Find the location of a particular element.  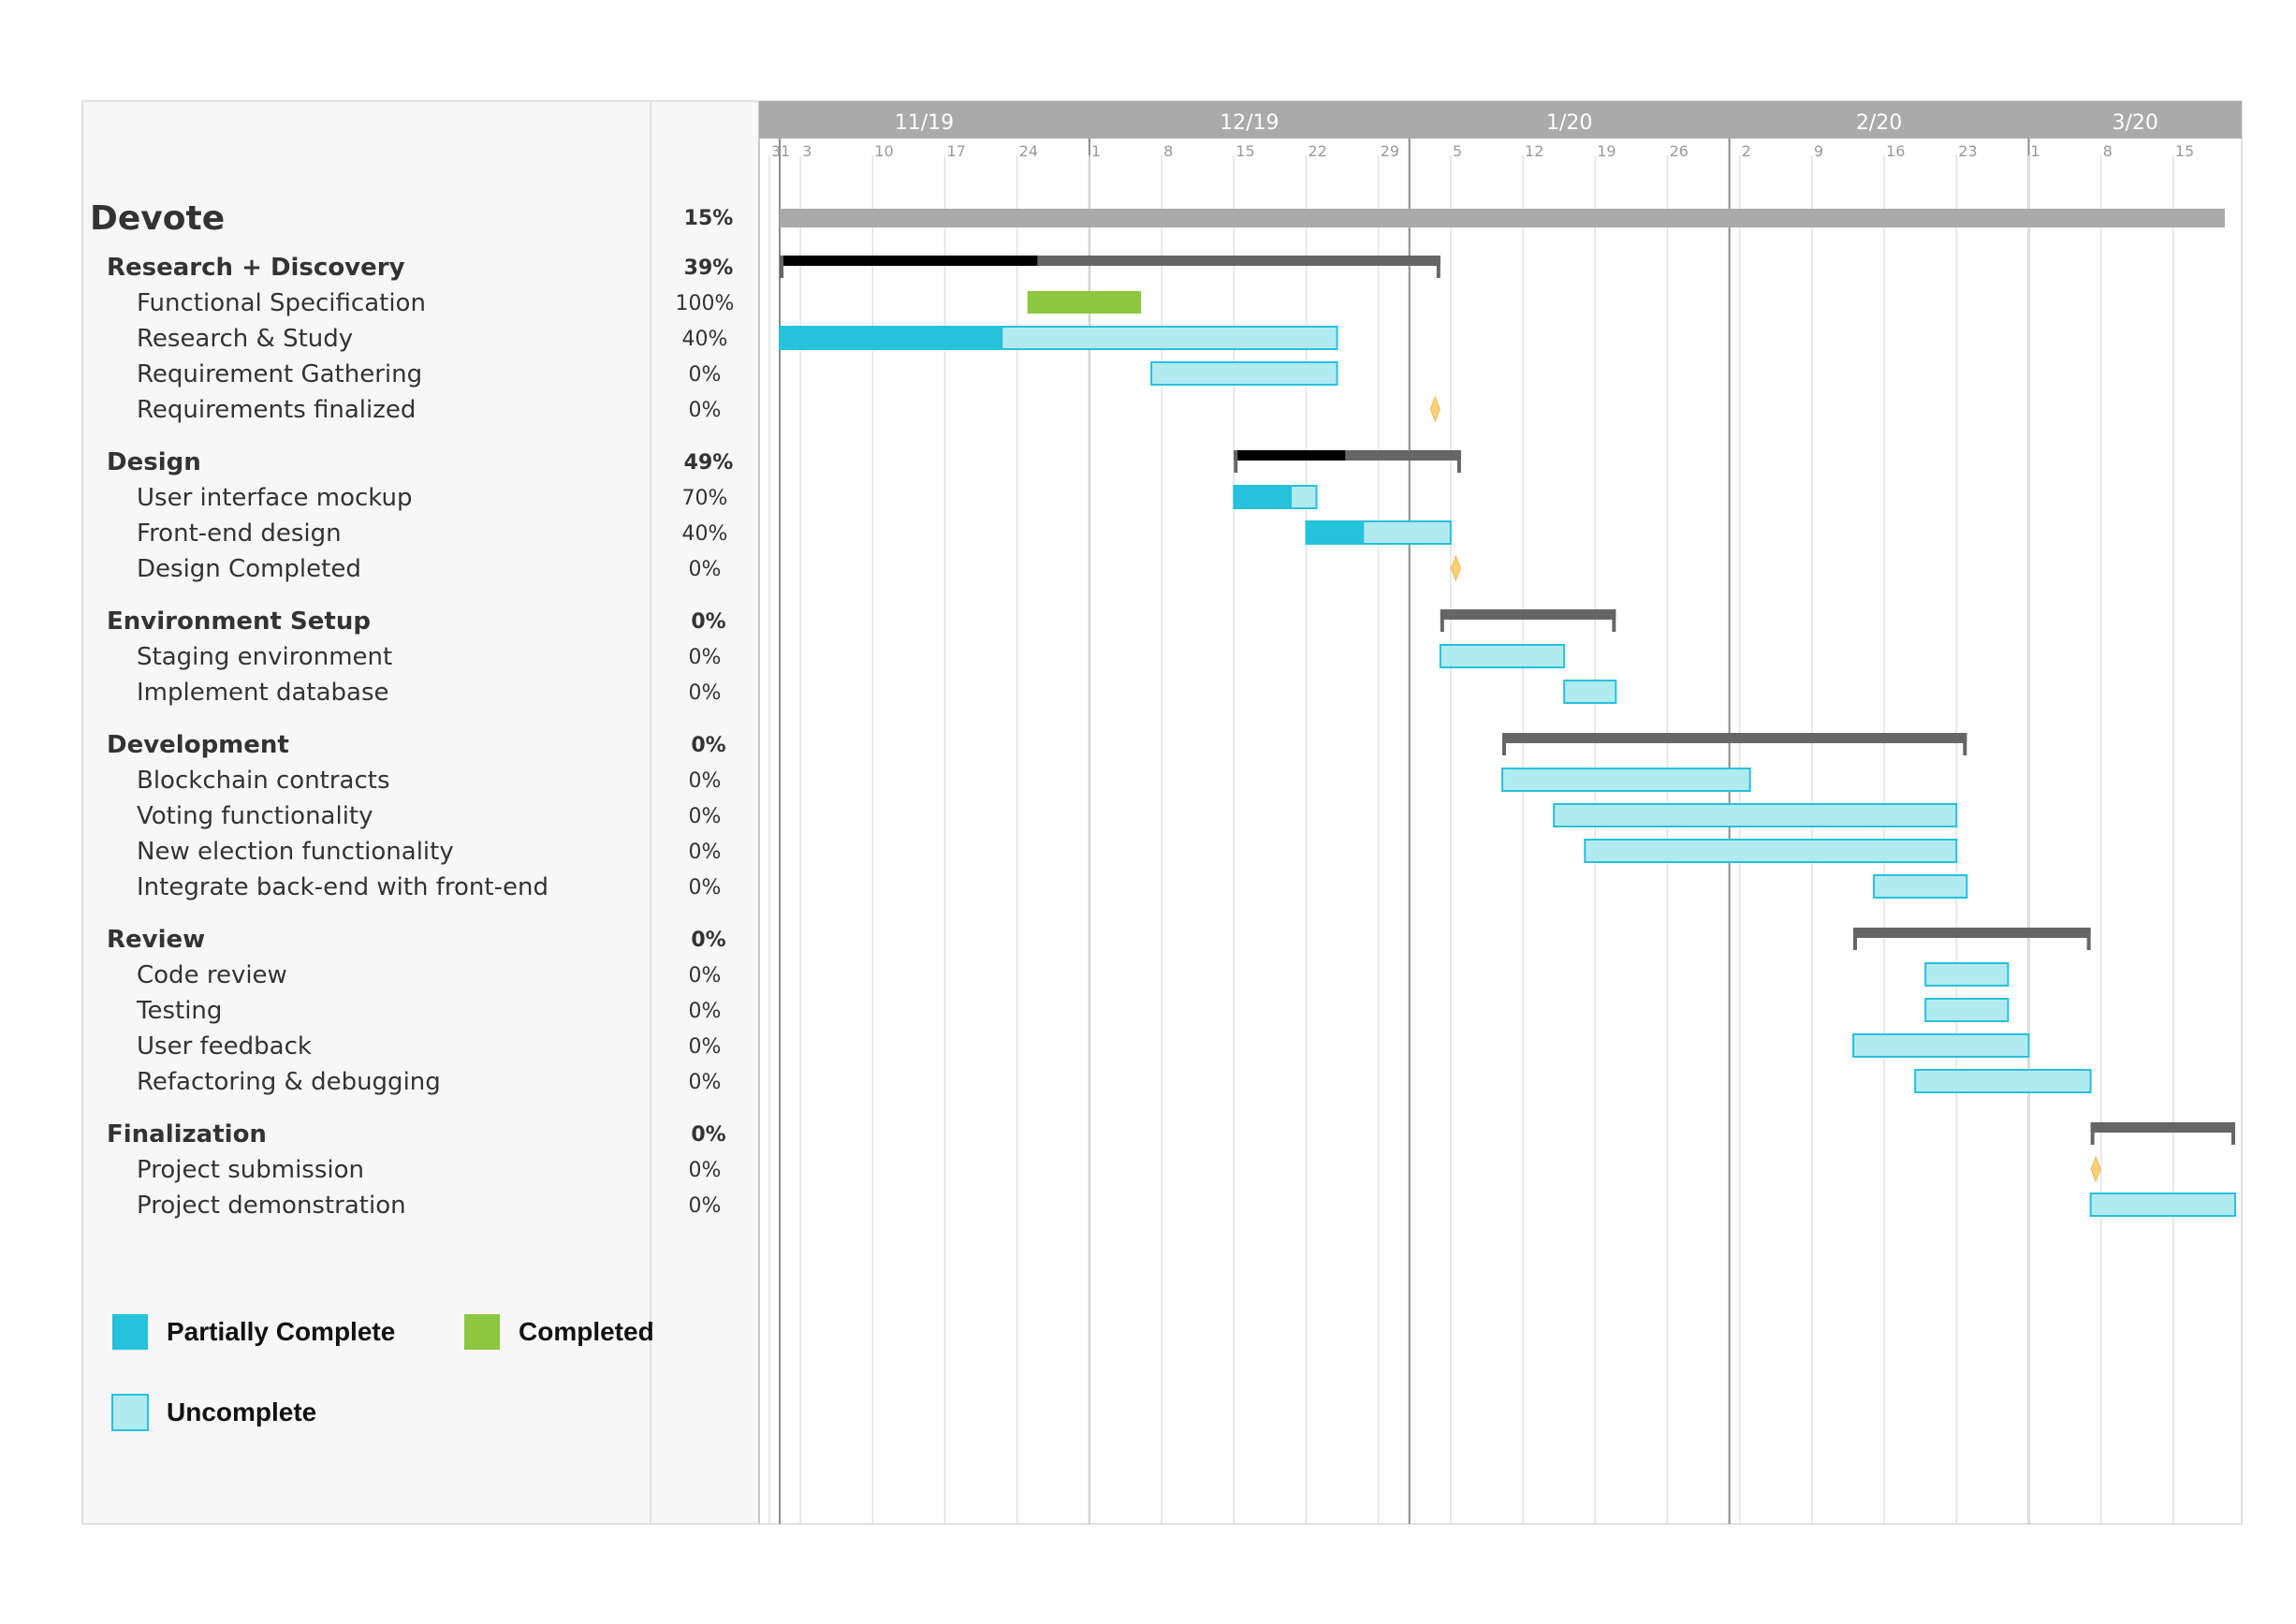

group-label: Environment Setup is located at coordinates (239, 621).